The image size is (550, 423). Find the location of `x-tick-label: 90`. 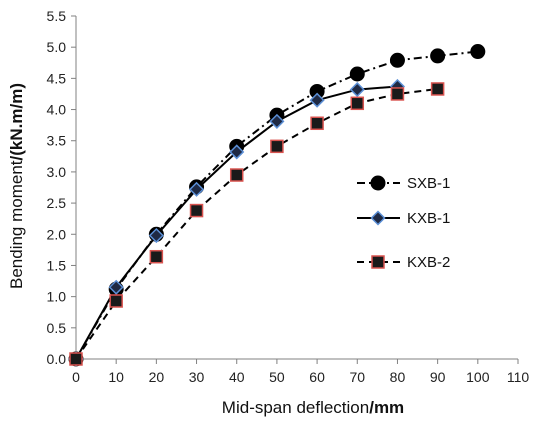

x-tick-label: 90 is located at coordinates (438, 377).